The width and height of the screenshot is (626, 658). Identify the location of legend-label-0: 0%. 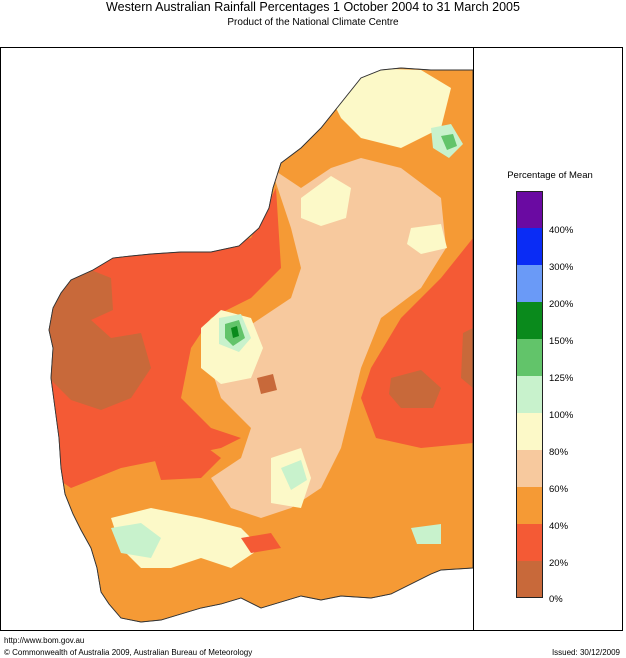
(556, 599).